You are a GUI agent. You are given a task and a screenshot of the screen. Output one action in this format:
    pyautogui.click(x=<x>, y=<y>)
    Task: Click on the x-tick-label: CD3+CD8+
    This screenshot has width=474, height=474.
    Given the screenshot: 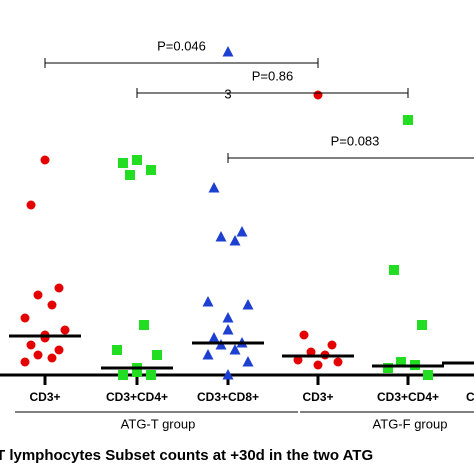 What is the action you would take?
    pyautogui.click(x=228, y=397)
    